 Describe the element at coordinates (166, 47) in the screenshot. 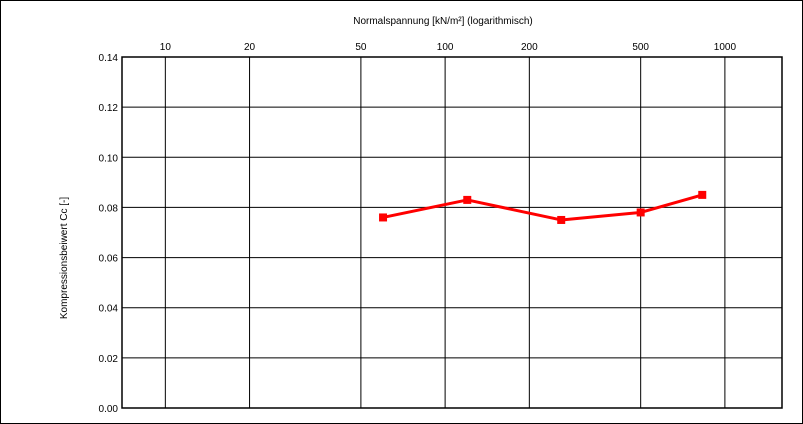

I see `x-tick-label: 10` at that location.